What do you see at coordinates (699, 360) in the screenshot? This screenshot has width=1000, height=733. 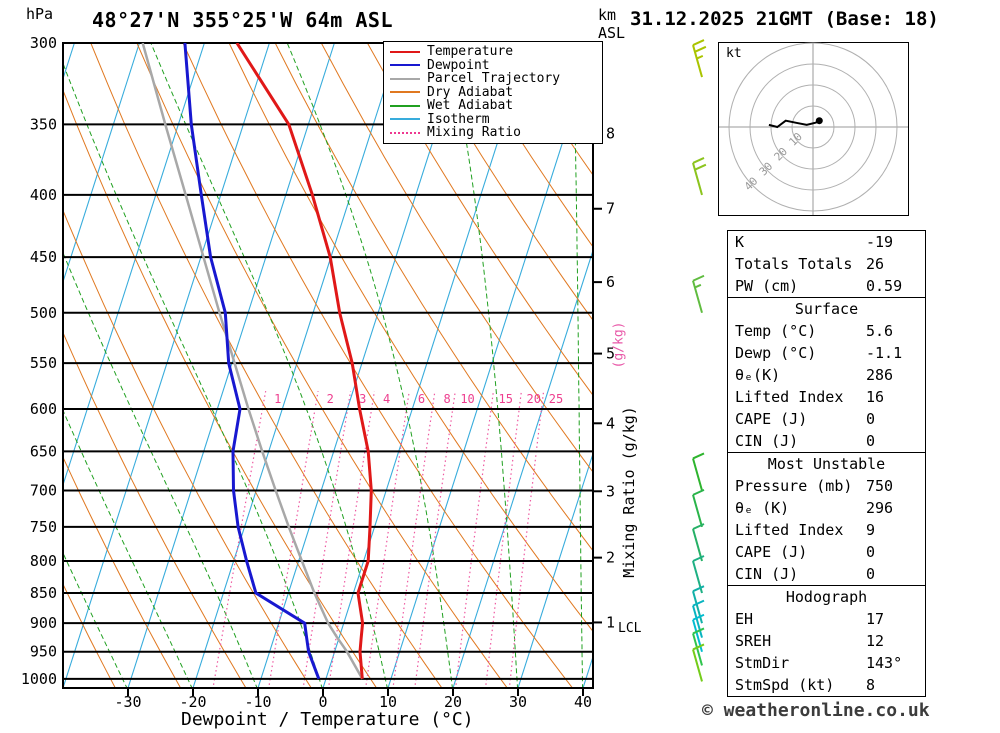 I see `wind-barb-column` at bounding box center [699, 360].